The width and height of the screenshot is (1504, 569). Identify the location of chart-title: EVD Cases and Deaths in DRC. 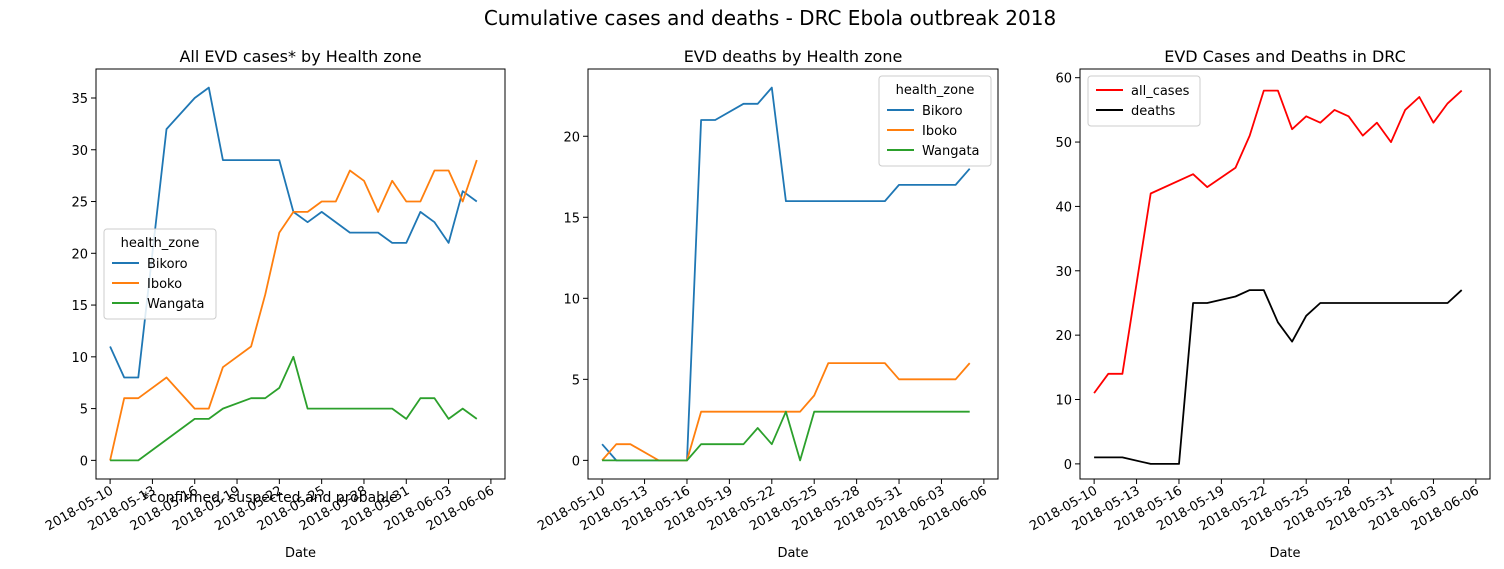
(1285, 56).